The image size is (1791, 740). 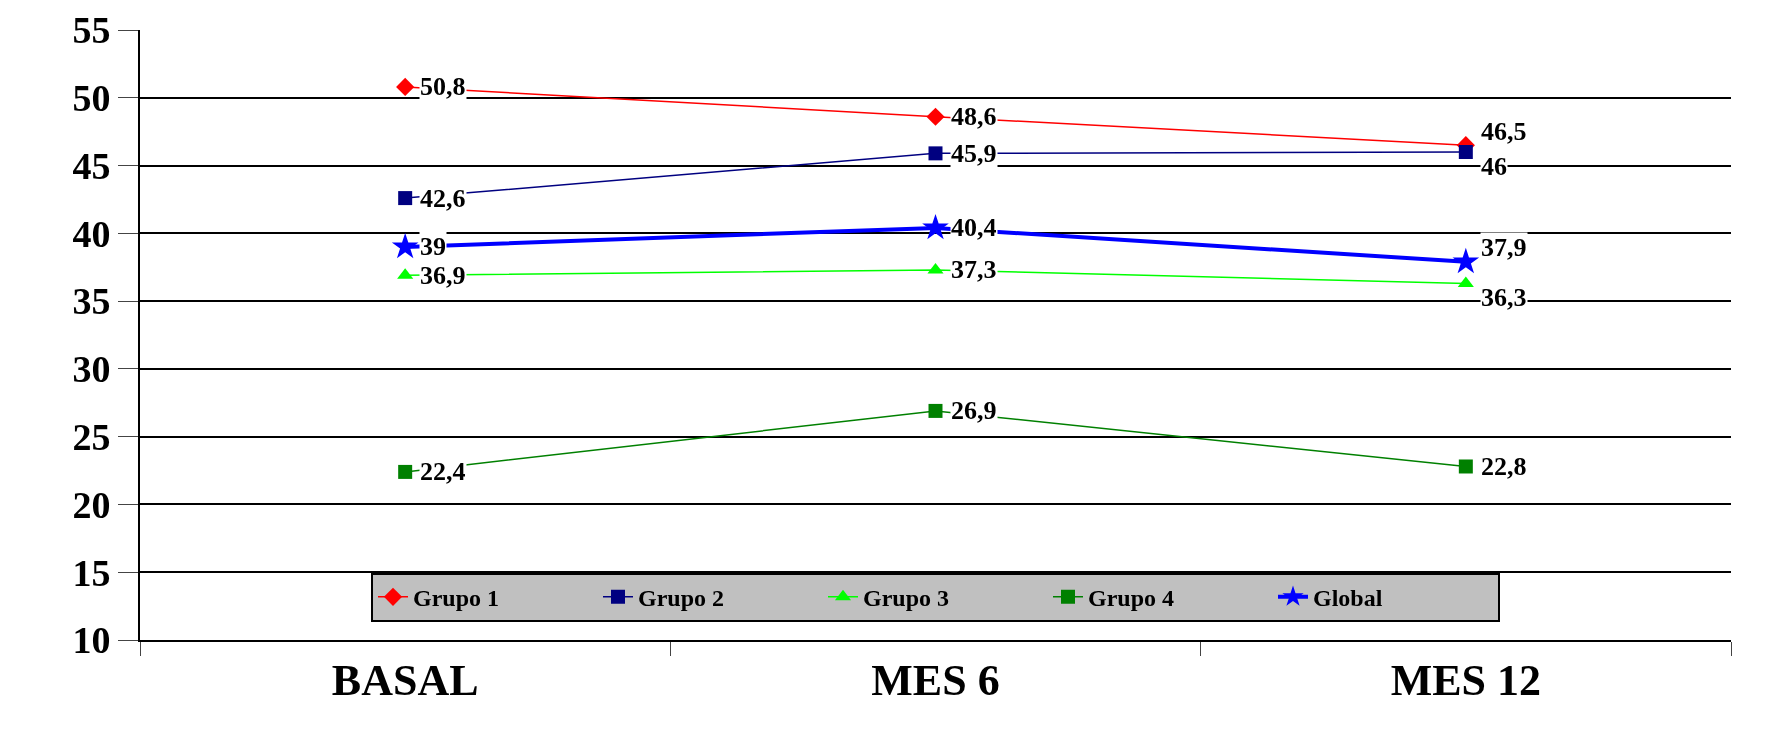 I want to click on data-label: 50,8, so click(x=443, y=86).